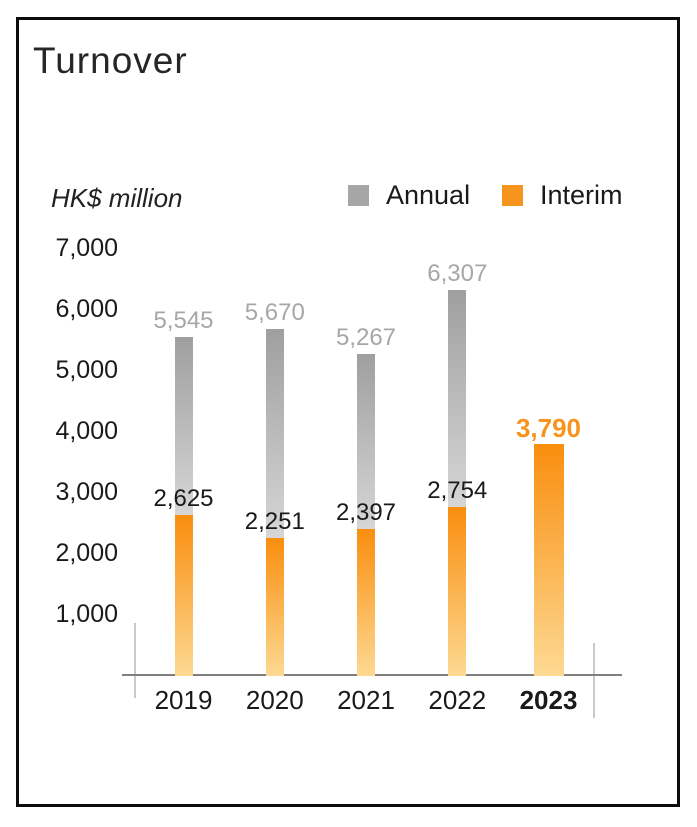 The width and height of the screenshot is (697, 827). I want to click on bar-annual-2019, so click(183, 425).